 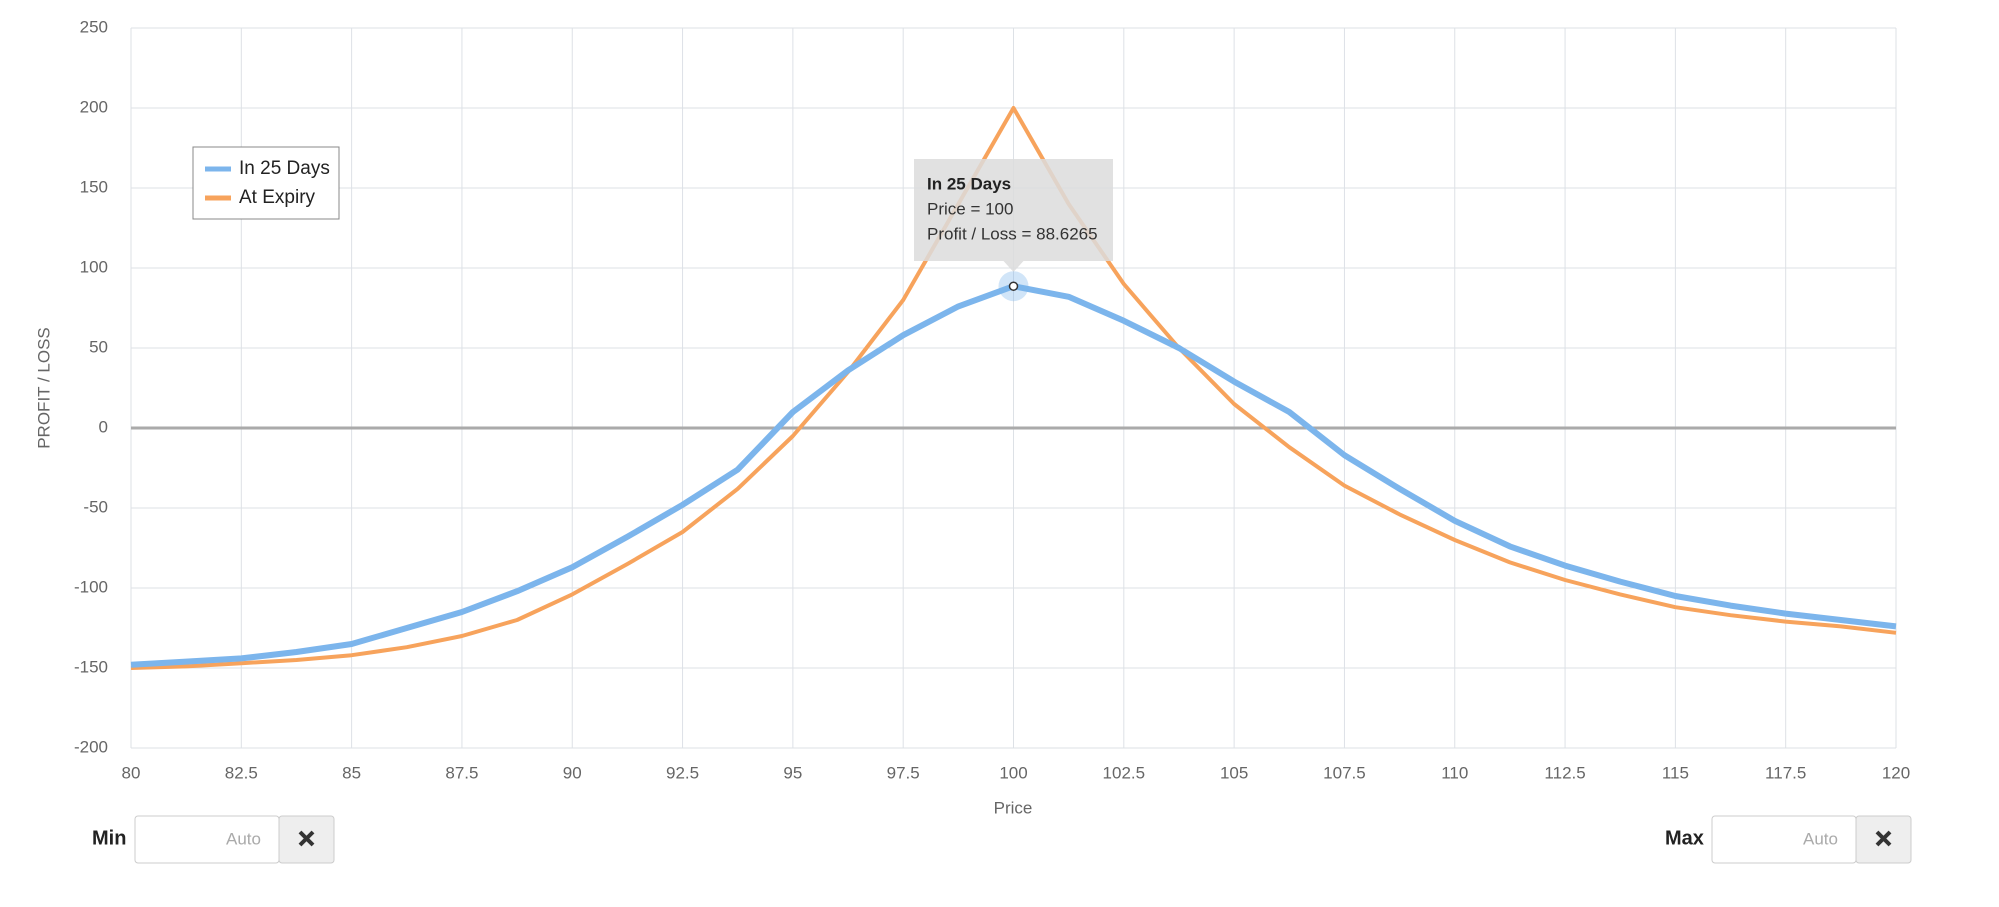 I want to click on y-tick-label: 150, so click(x=94, y=186).